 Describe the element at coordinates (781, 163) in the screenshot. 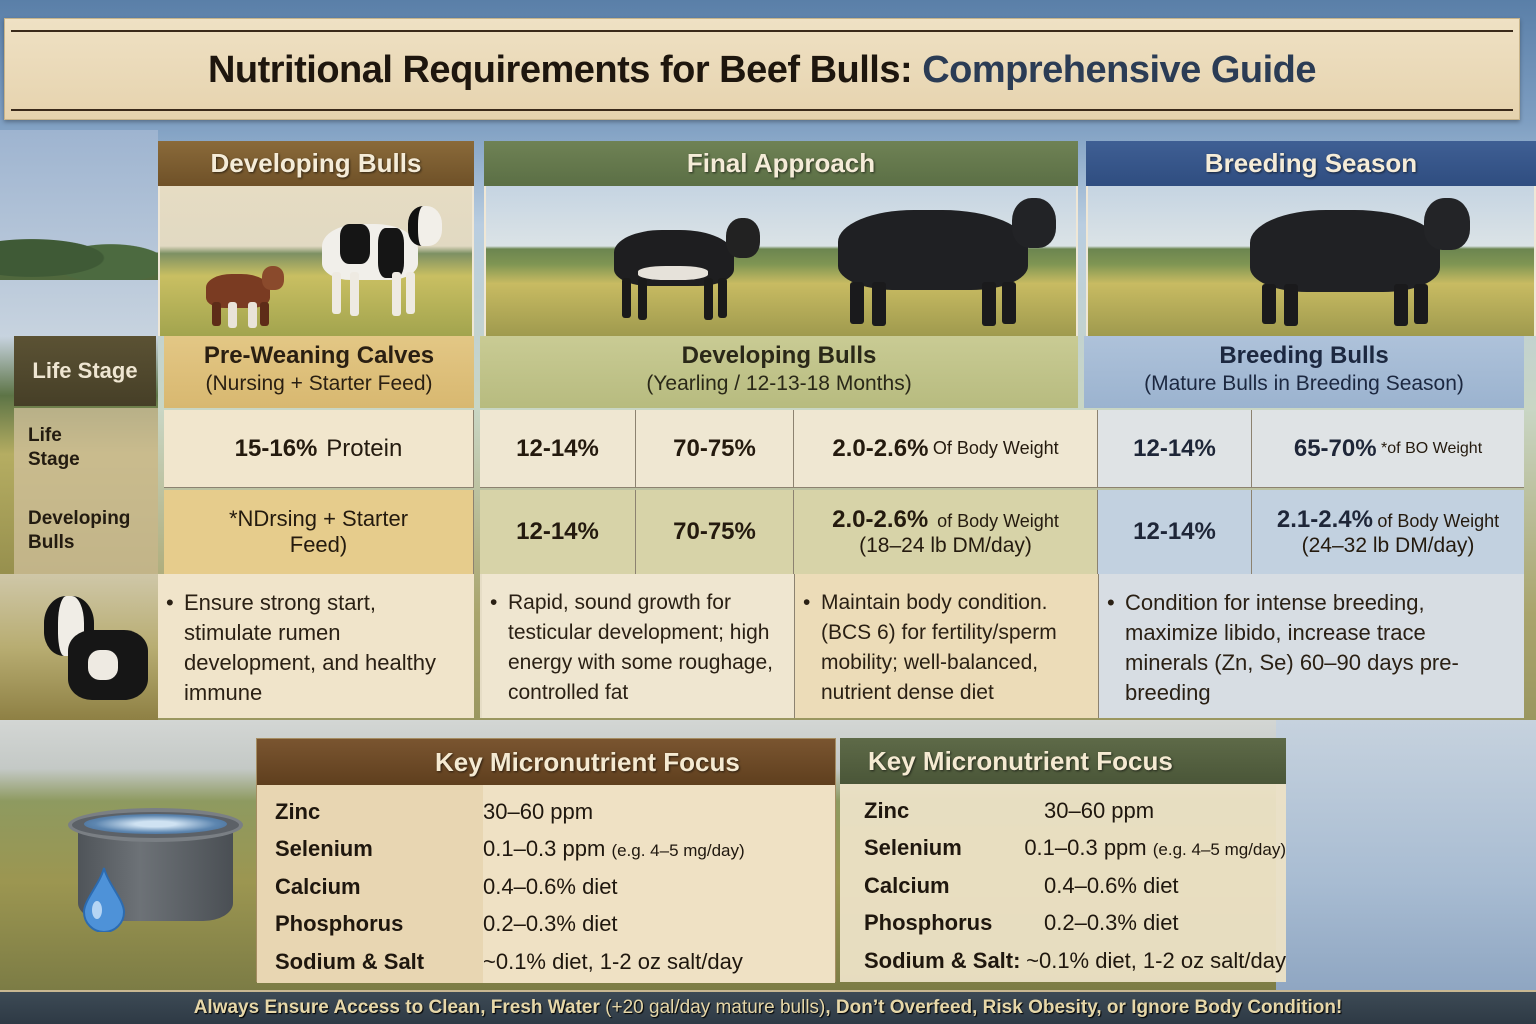

I see `column-header-final-approach: Final Approach` at that location.